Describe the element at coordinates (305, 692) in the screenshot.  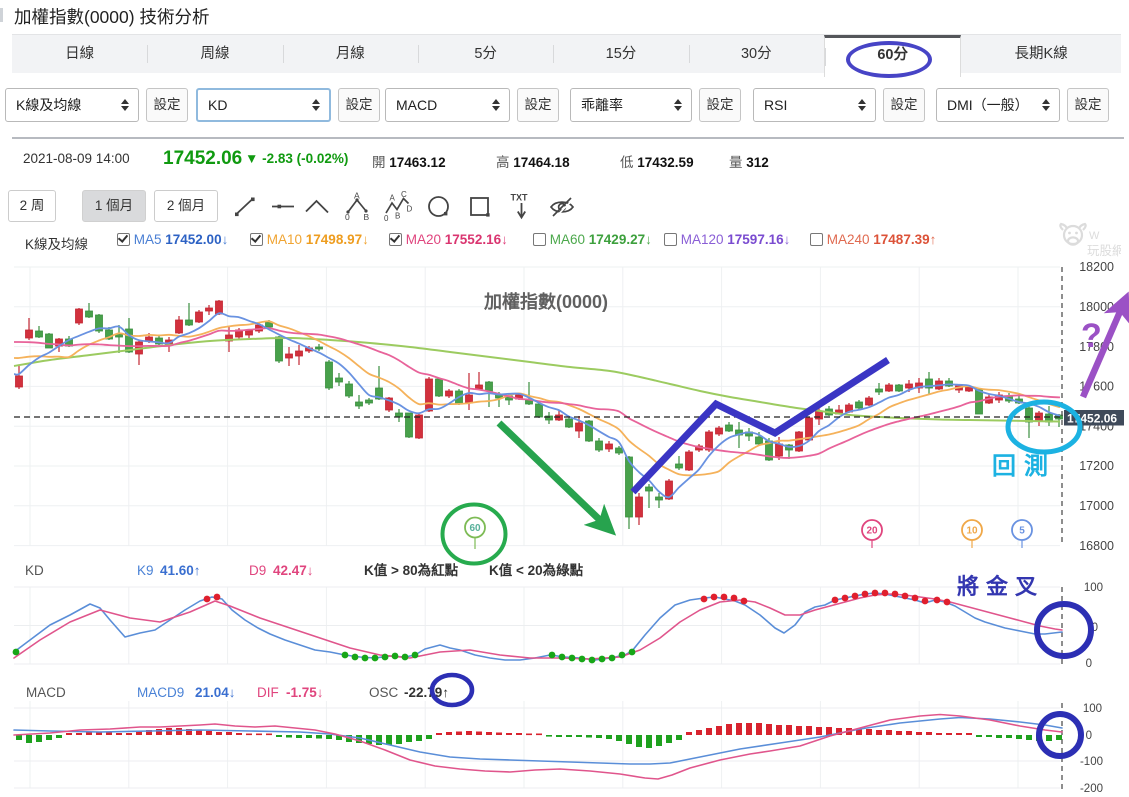
I see `svg-text: -1.75↓` at that location.